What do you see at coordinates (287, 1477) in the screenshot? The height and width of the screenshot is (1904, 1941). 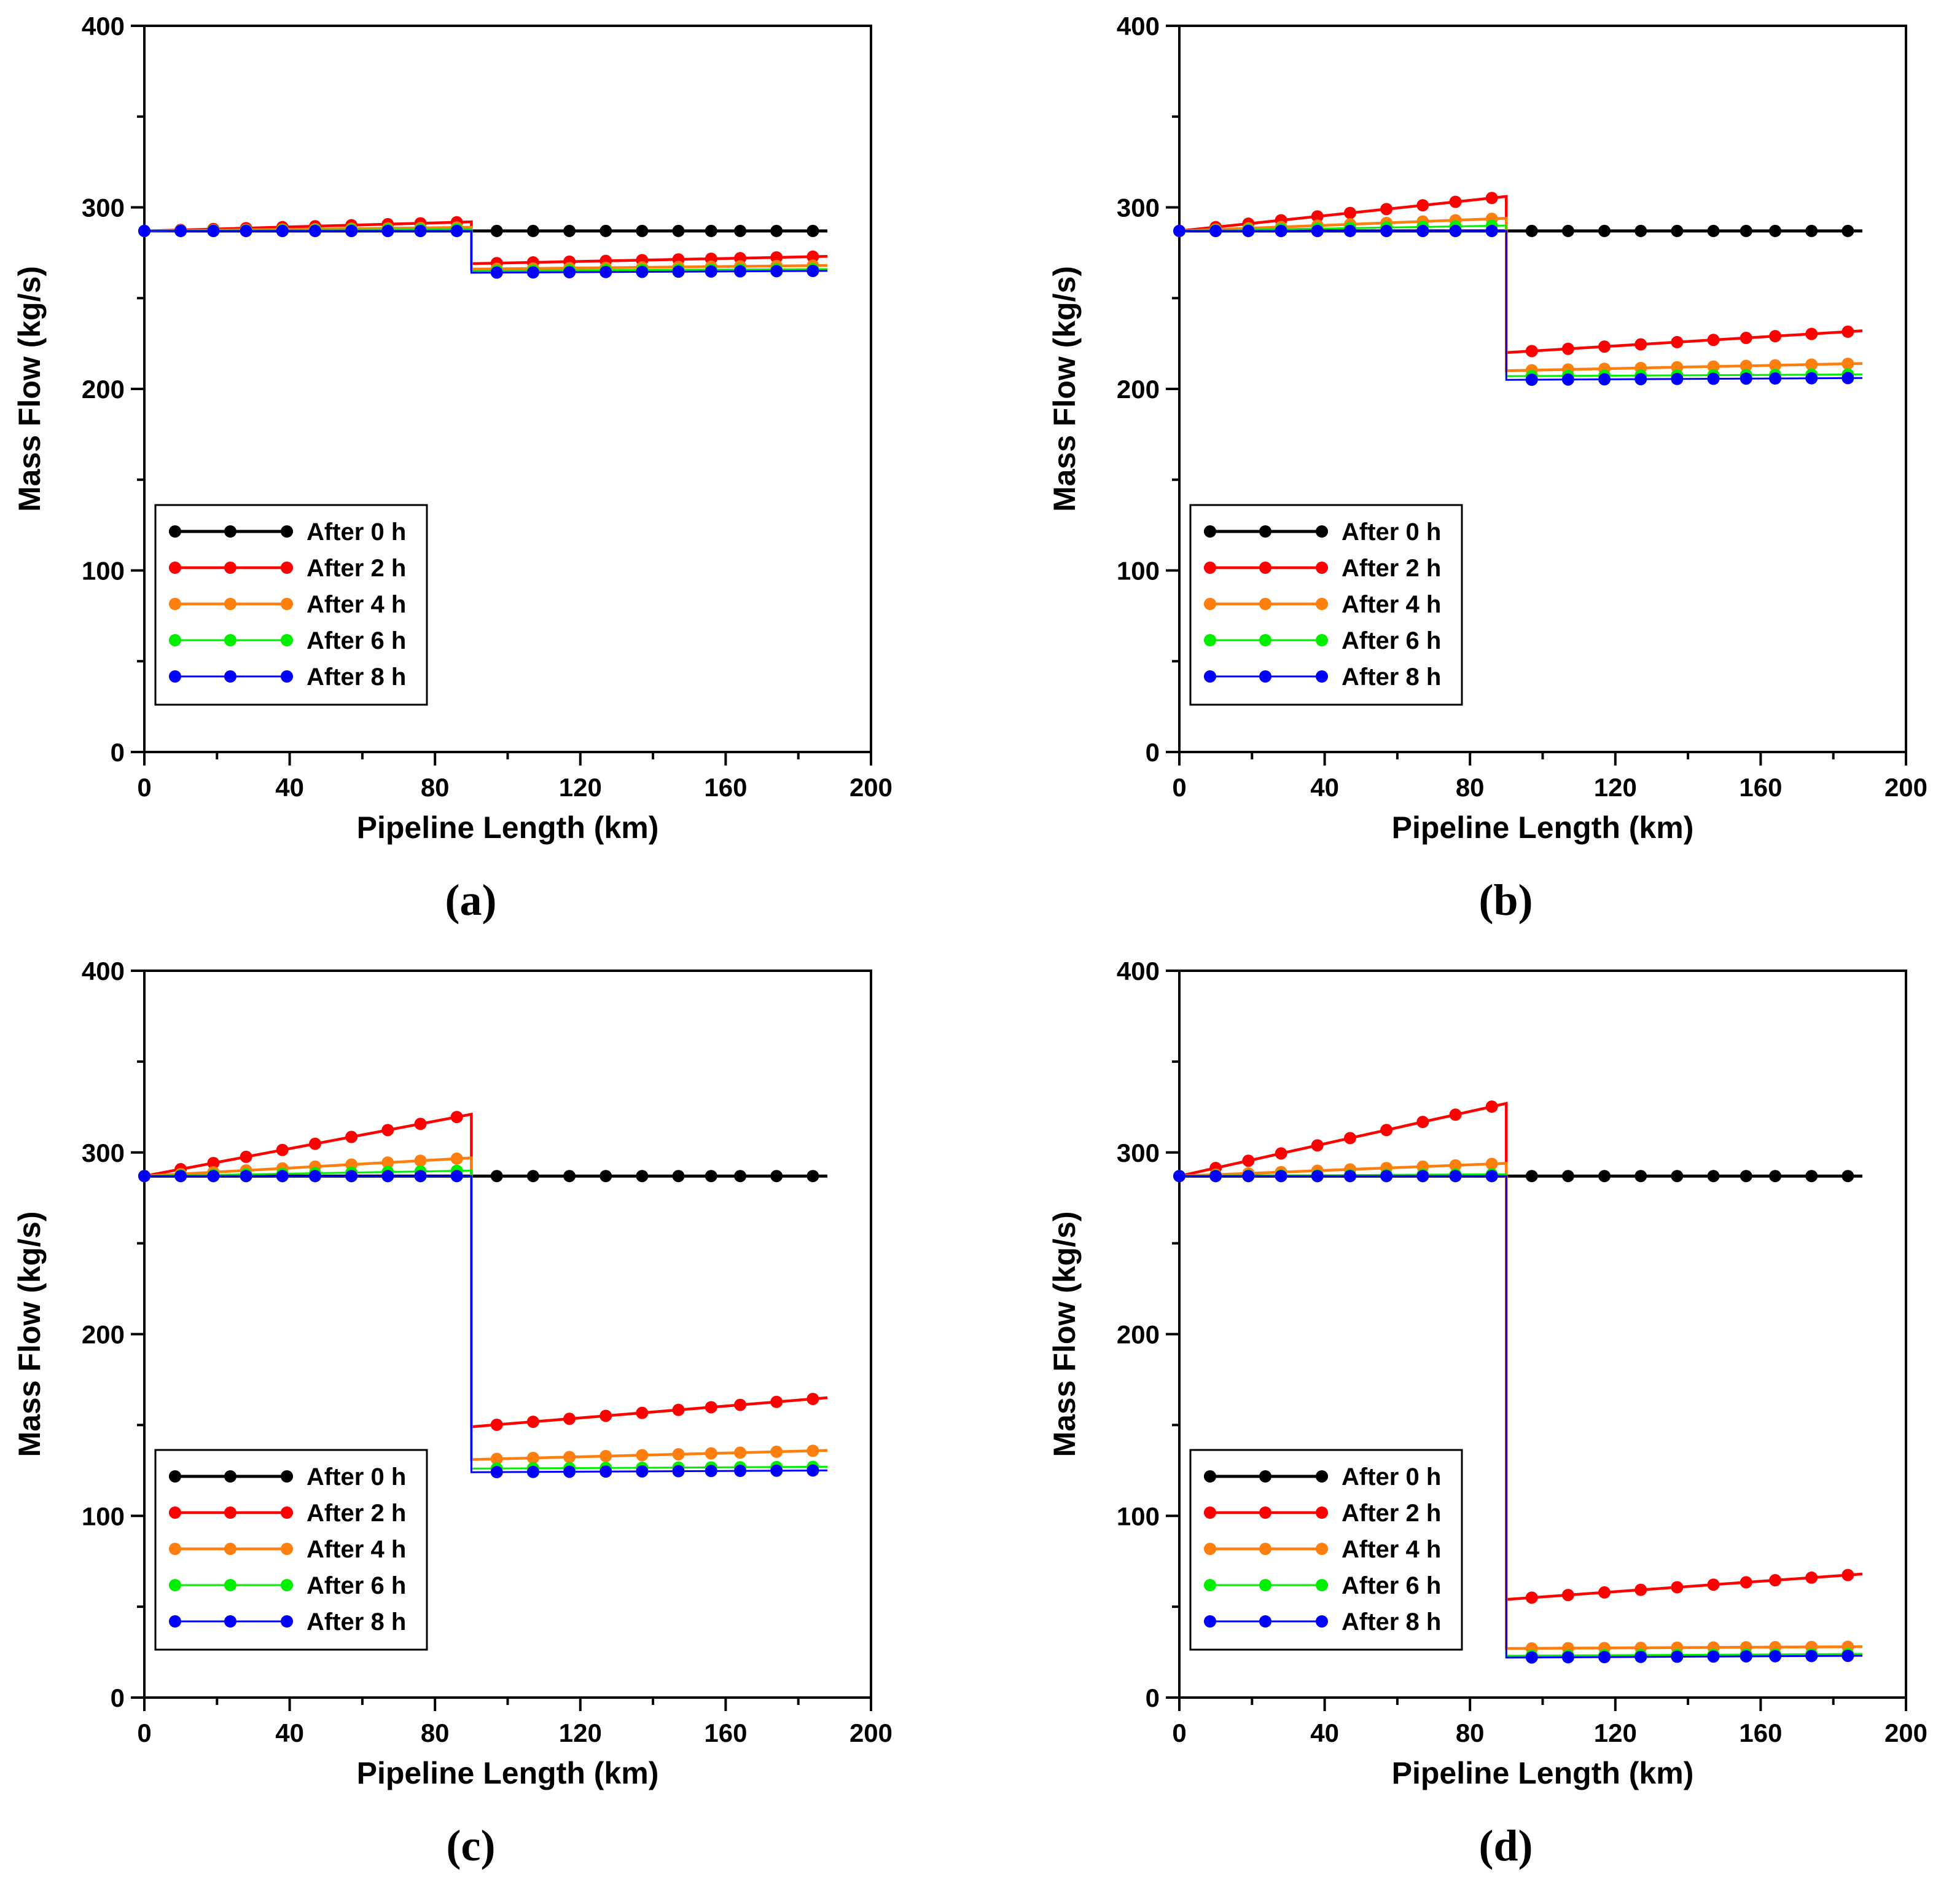 I see `legend-item: After 0 h` at bounding box center [287, 1477].